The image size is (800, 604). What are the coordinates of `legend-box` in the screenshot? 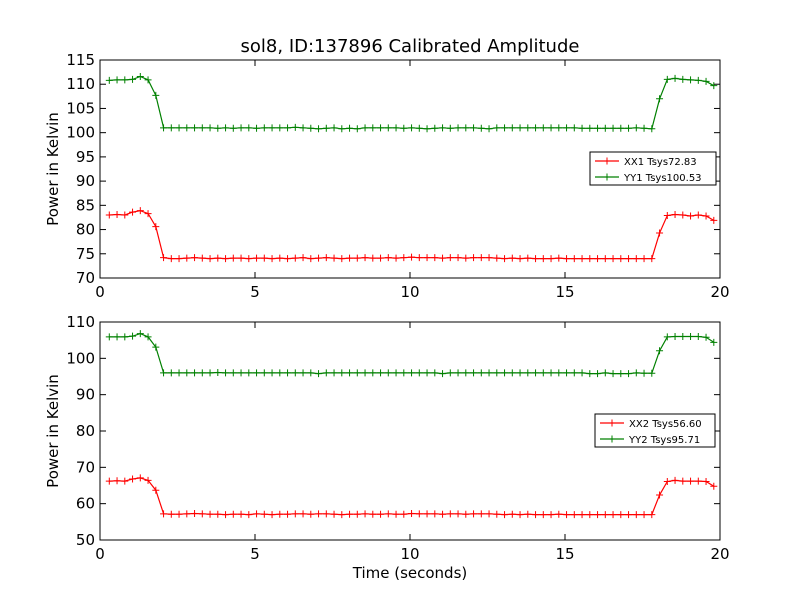 It's located at (653, 168).